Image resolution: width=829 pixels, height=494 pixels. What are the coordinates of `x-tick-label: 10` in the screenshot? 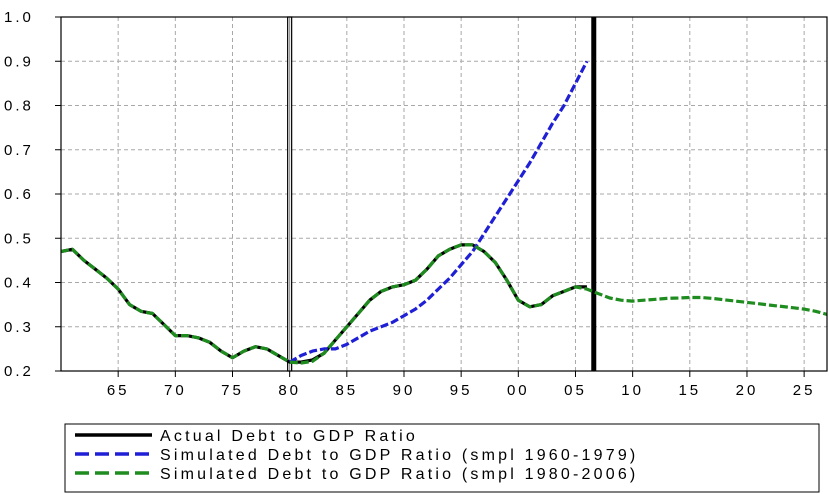 It's located at (632, 390).